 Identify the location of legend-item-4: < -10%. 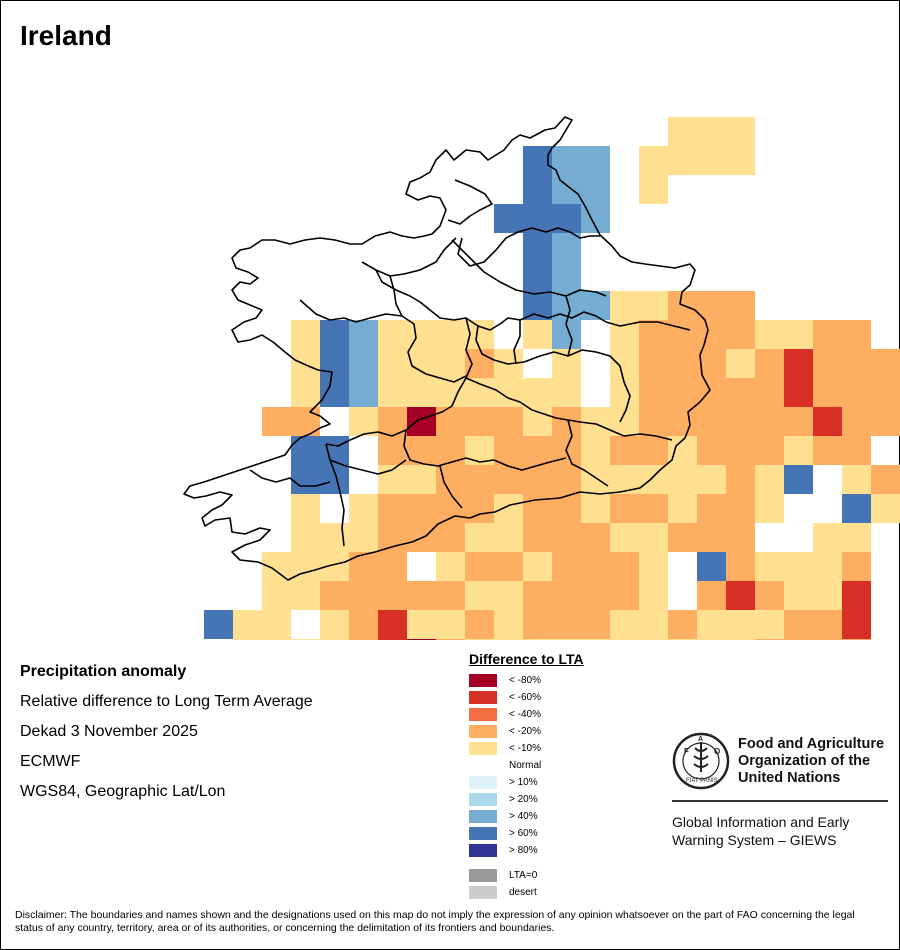
(526, 748).